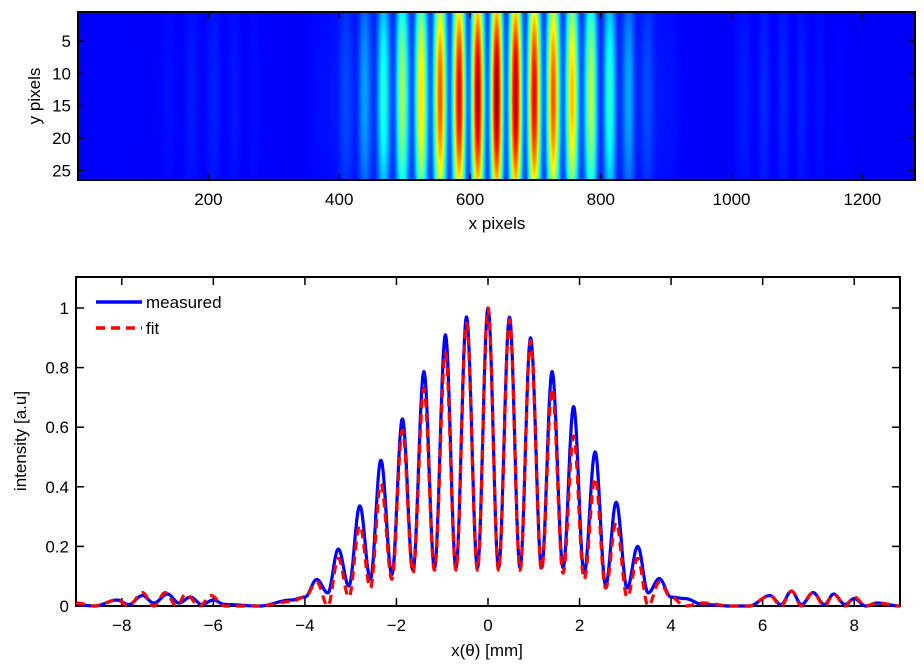  What do you see at coordinates (121, 625) in the screenshot?
I see `x-tick-label: −8` at bounding box center [121, 625].